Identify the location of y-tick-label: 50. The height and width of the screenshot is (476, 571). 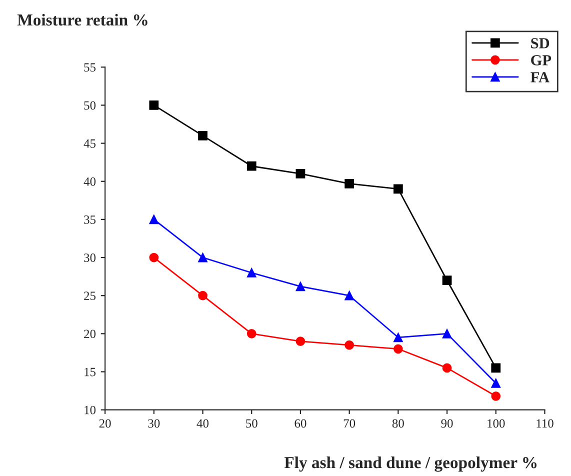
(90, 105).